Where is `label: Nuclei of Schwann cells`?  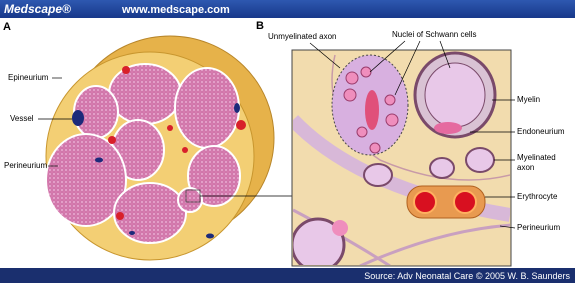
label: Nuclei of Schwann cells is located at coordinates (434, 34).